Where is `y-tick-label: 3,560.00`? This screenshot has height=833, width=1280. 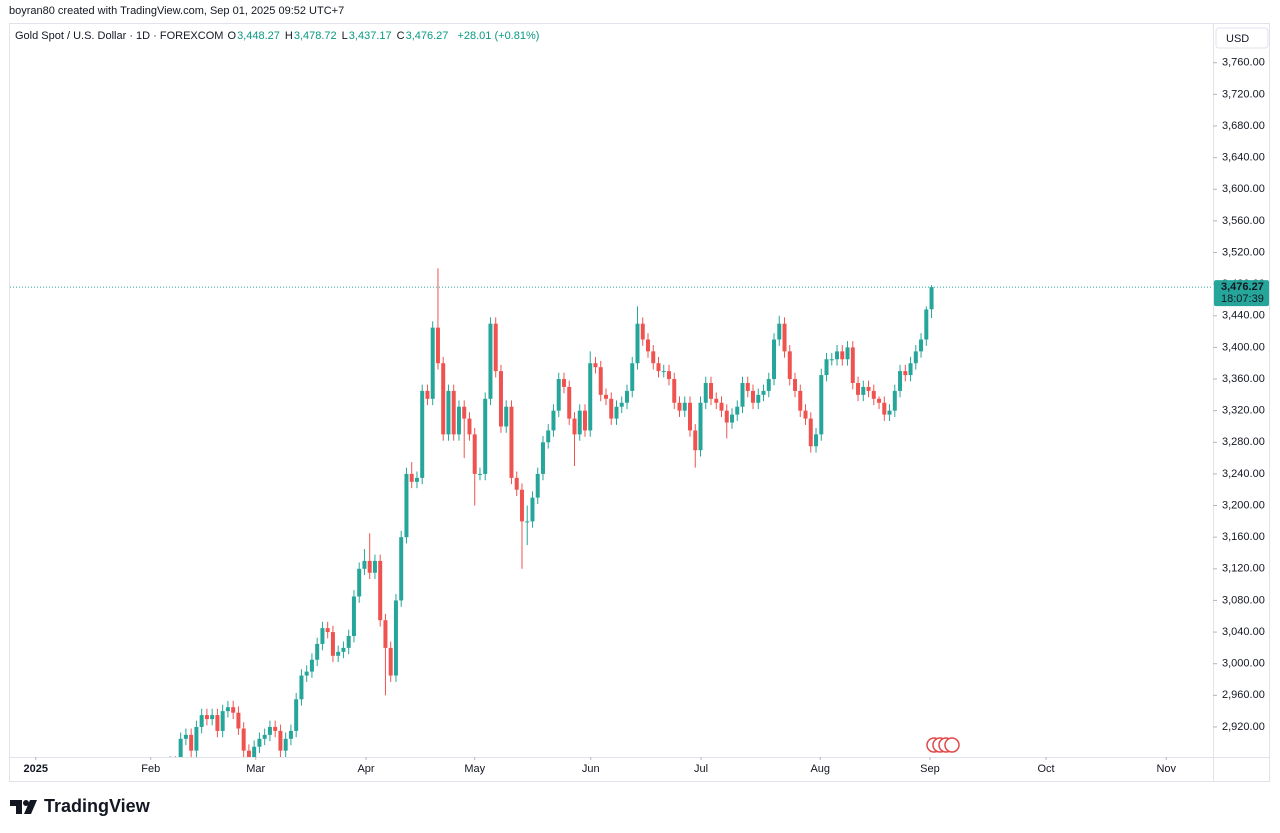
y-tick-label: 3,560.00 is located at coordinates (1243, 221).